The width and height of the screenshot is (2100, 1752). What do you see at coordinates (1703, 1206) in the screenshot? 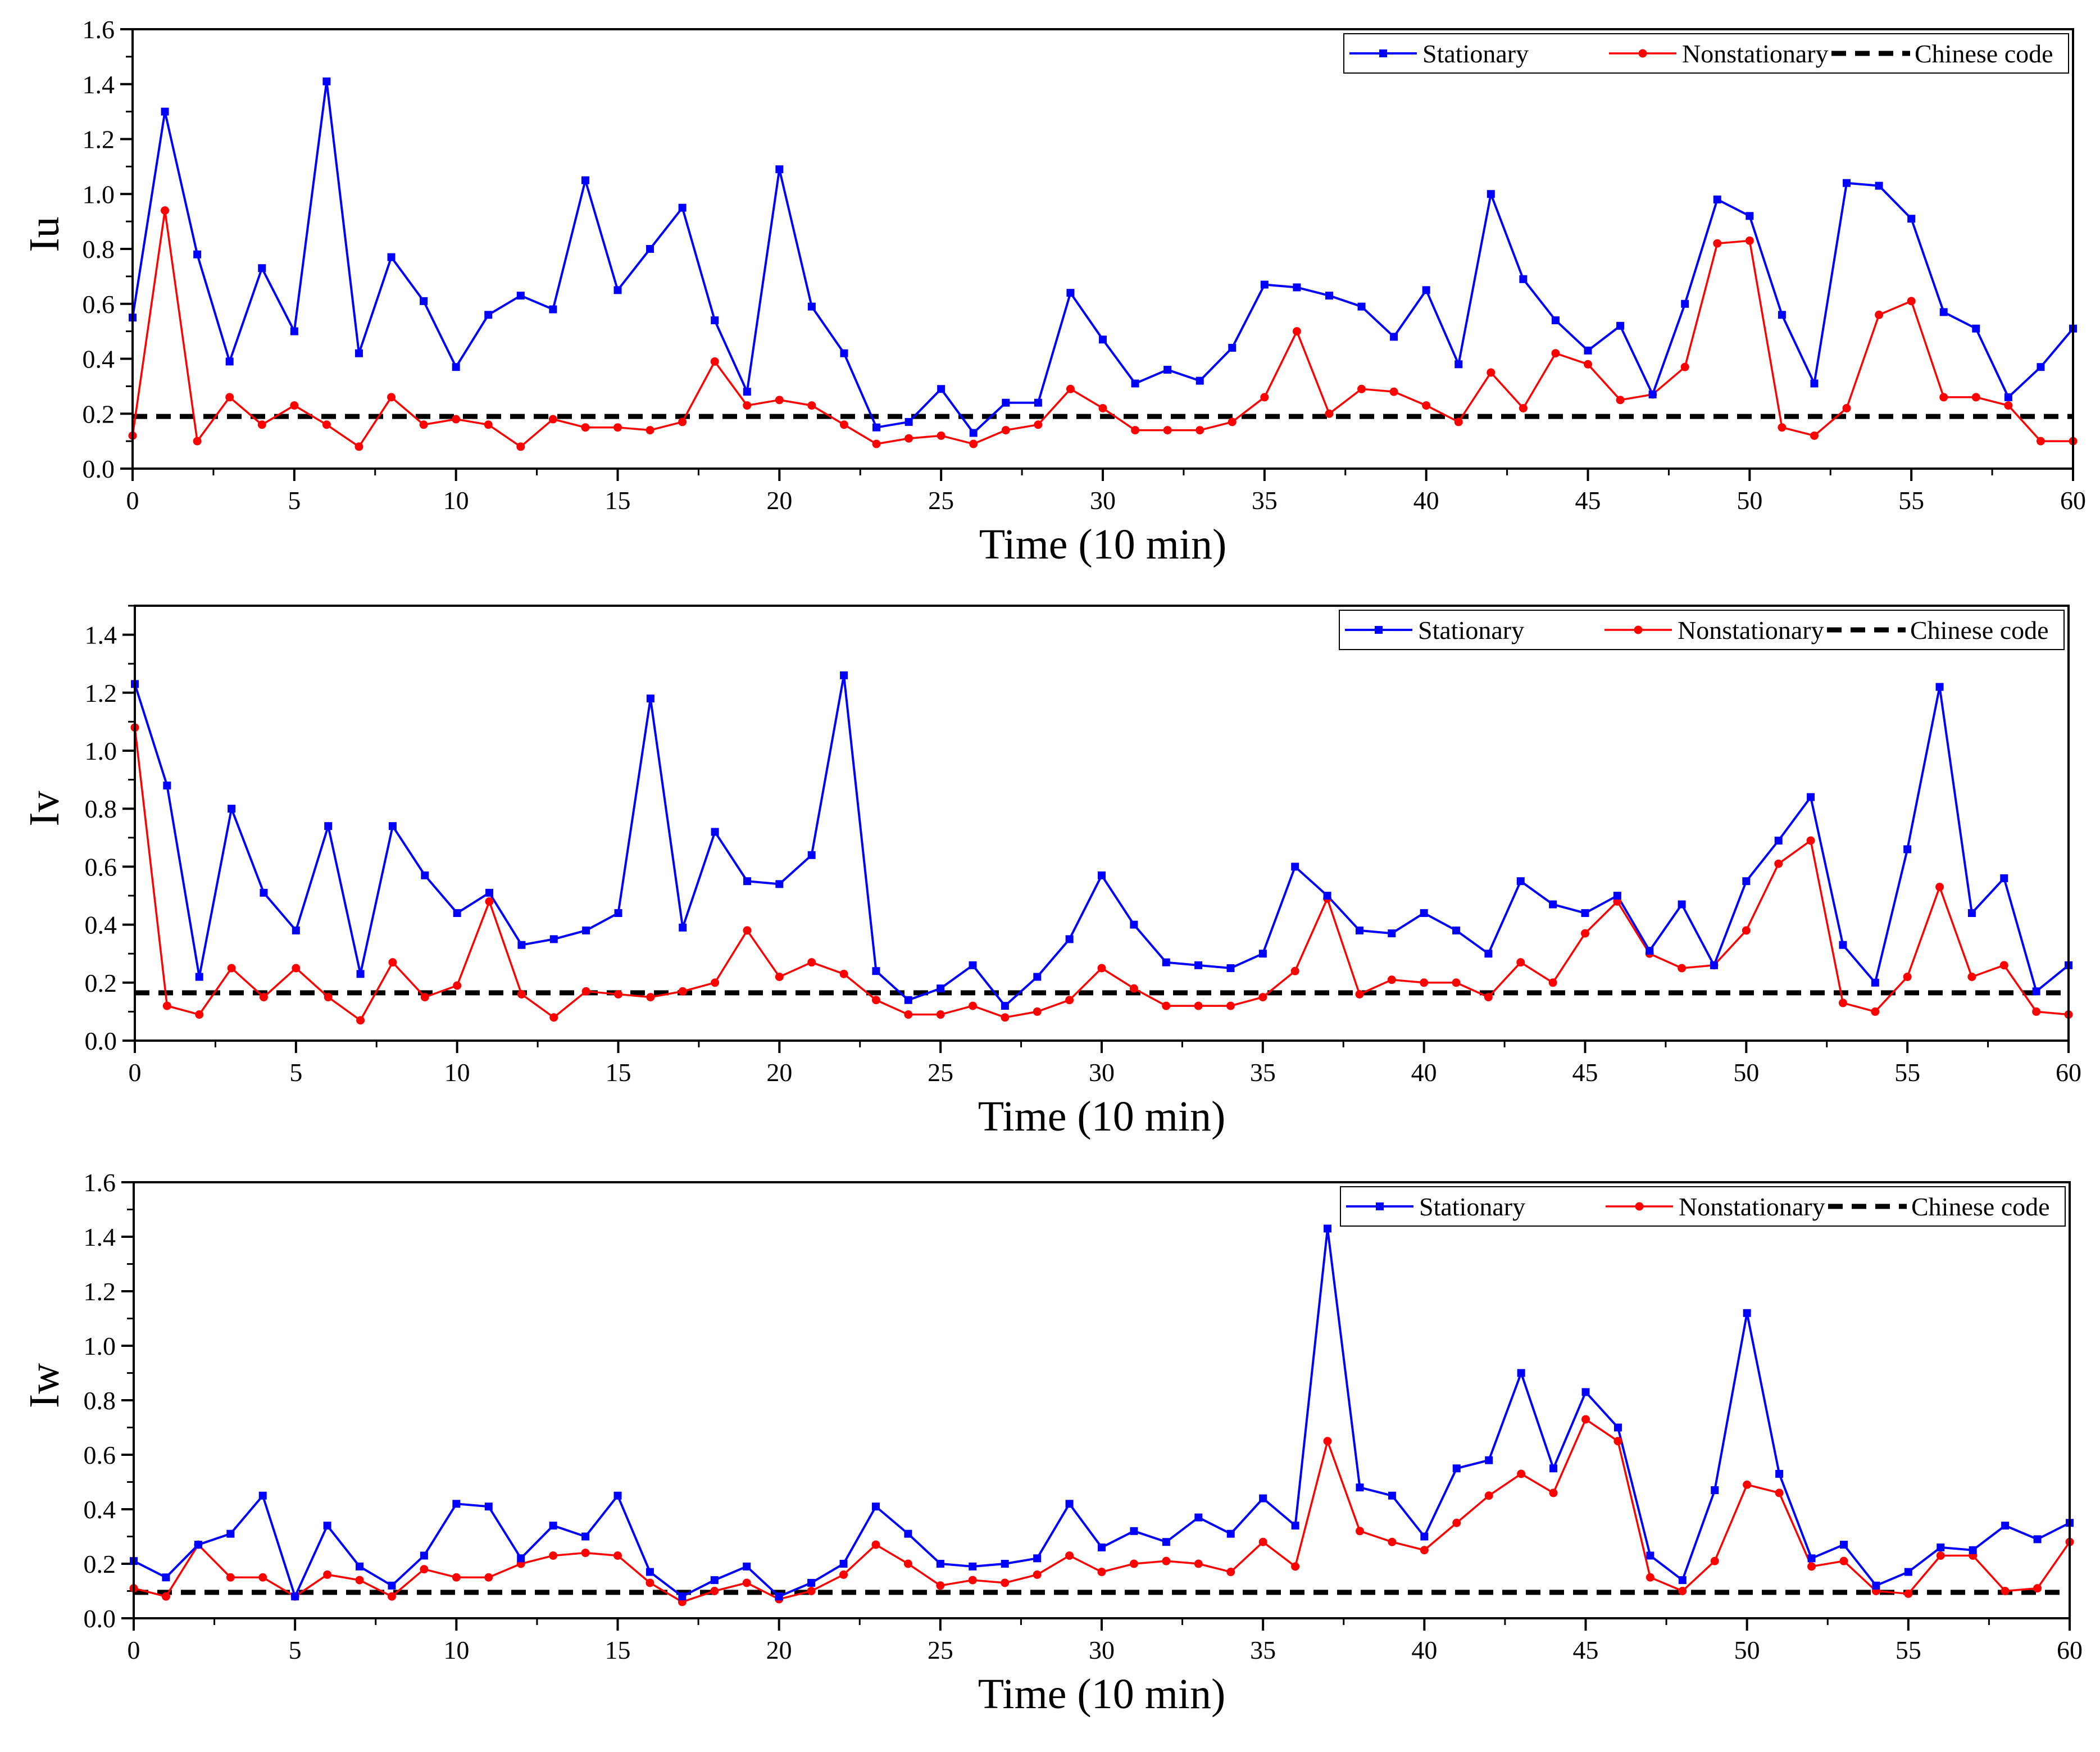
I see `iw-legend: Stationary Nonstationary Chinese code` at bounding box center [1703, 1206].